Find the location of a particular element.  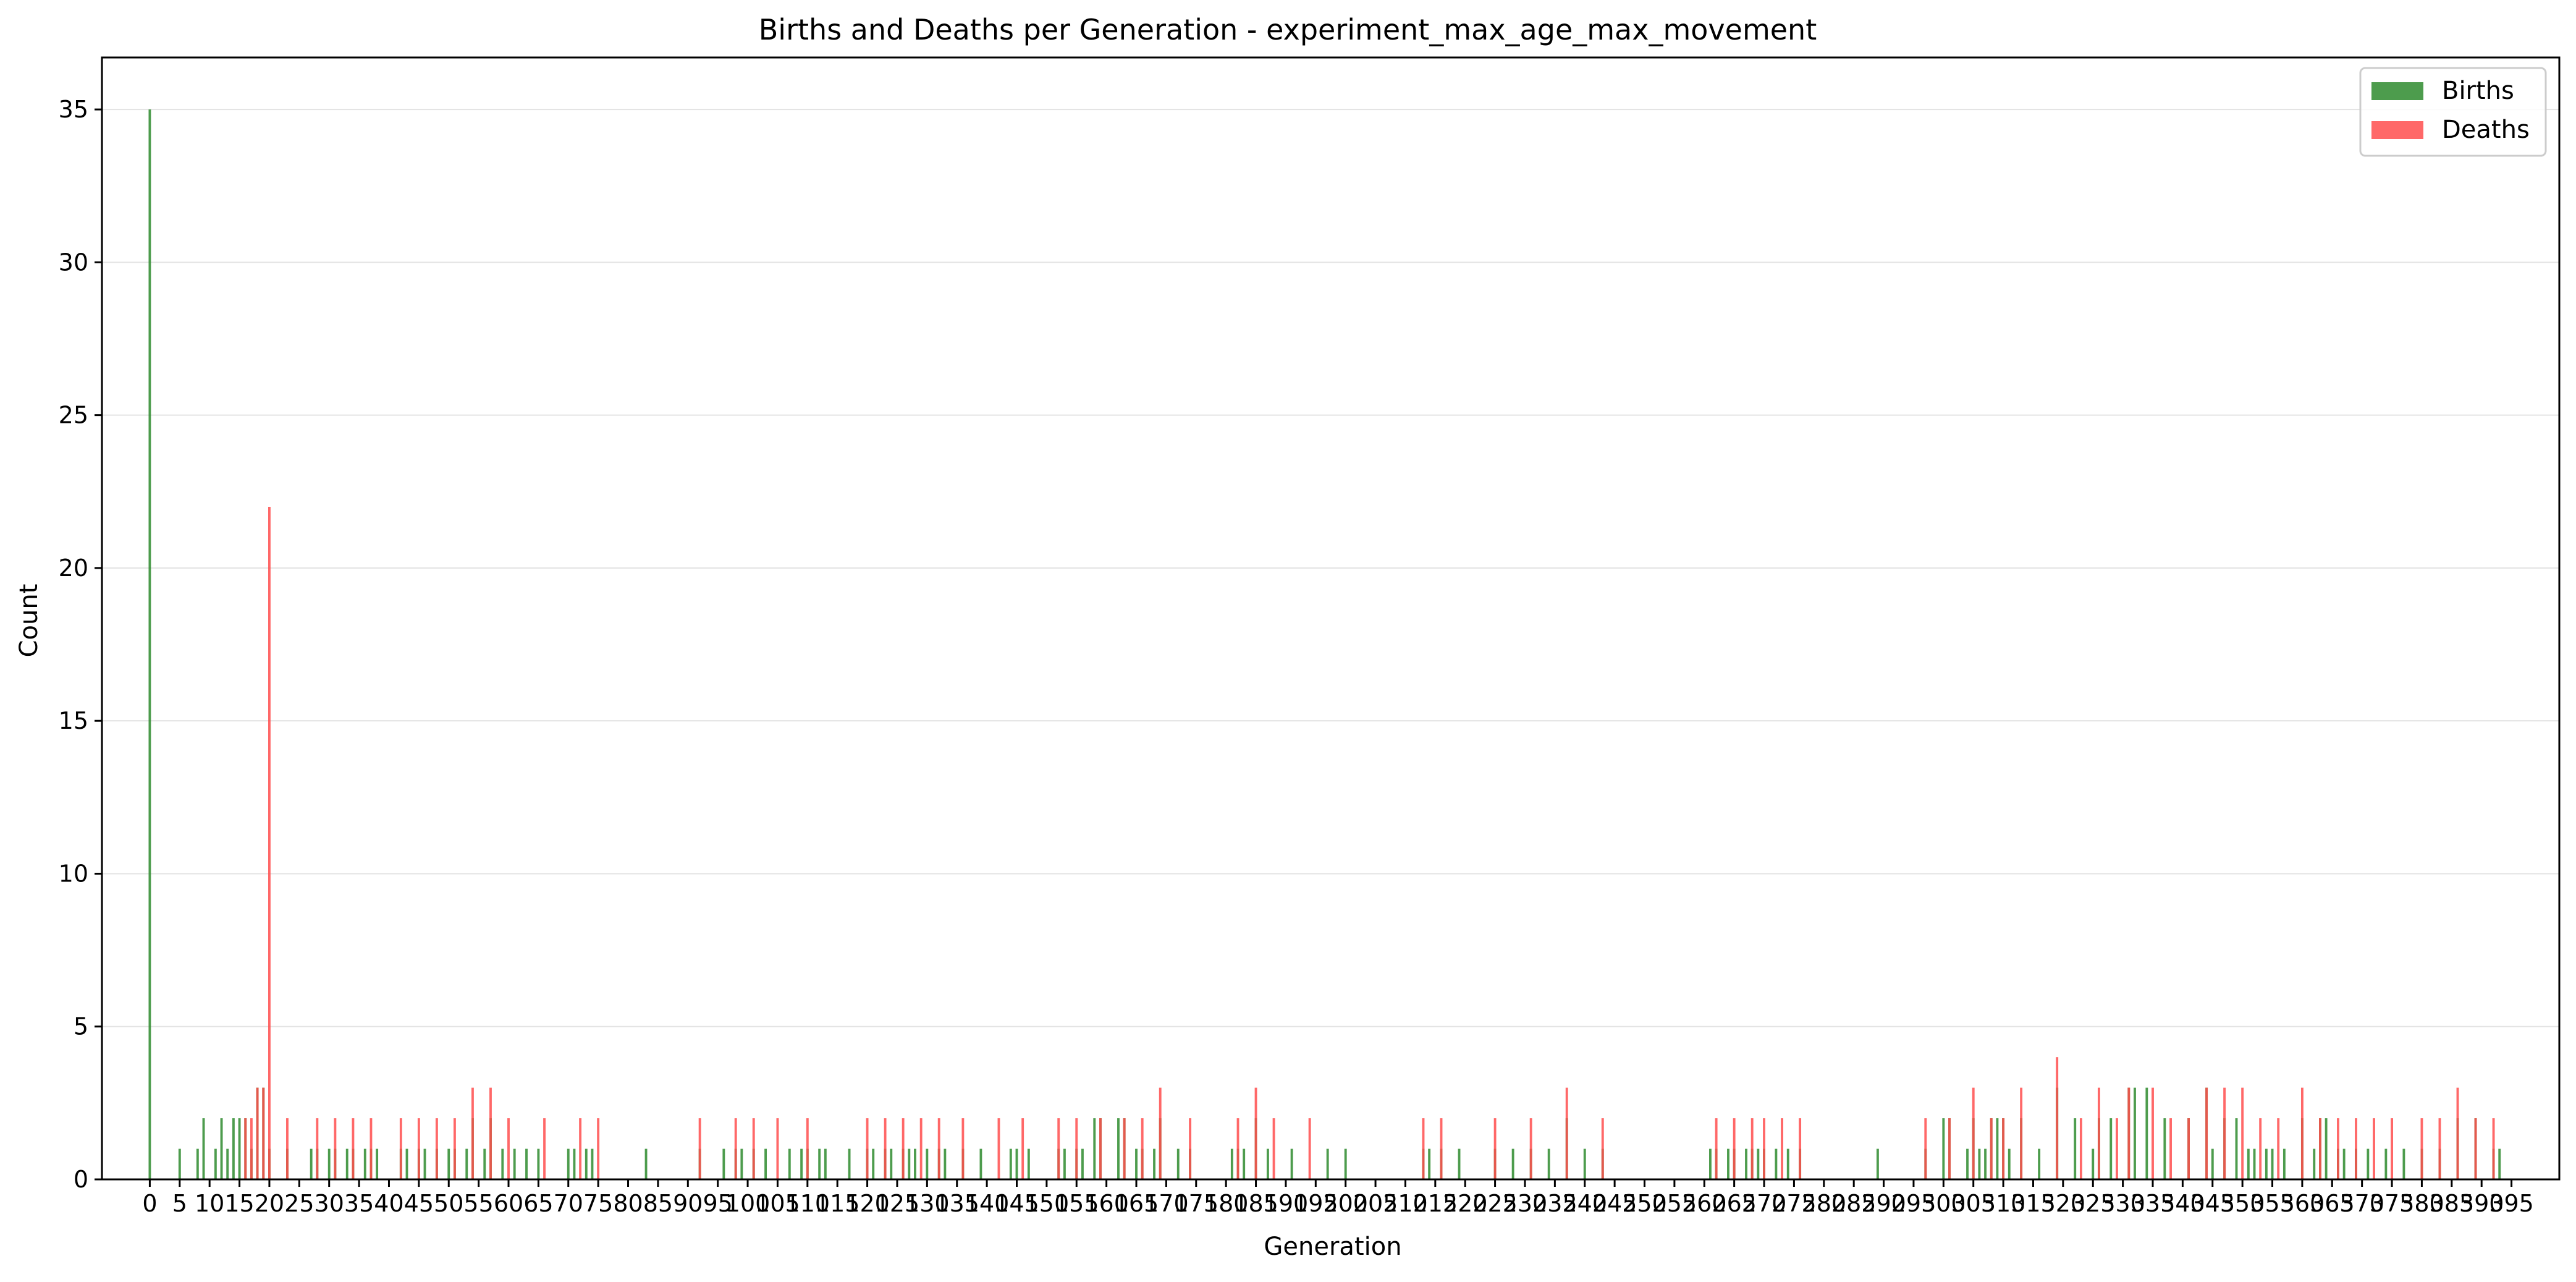

x-tick-label: 370 is located at coordinates (2361, 1203).